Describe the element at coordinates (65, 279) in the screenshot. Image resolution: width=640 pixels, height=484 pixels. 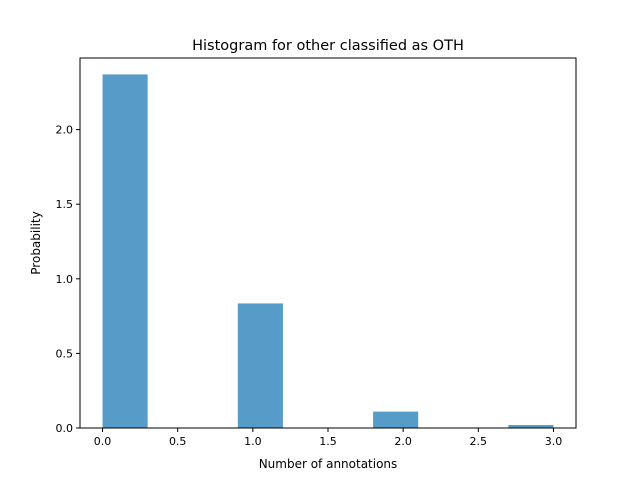
I see `y-tick-label: 1.0` at that location.